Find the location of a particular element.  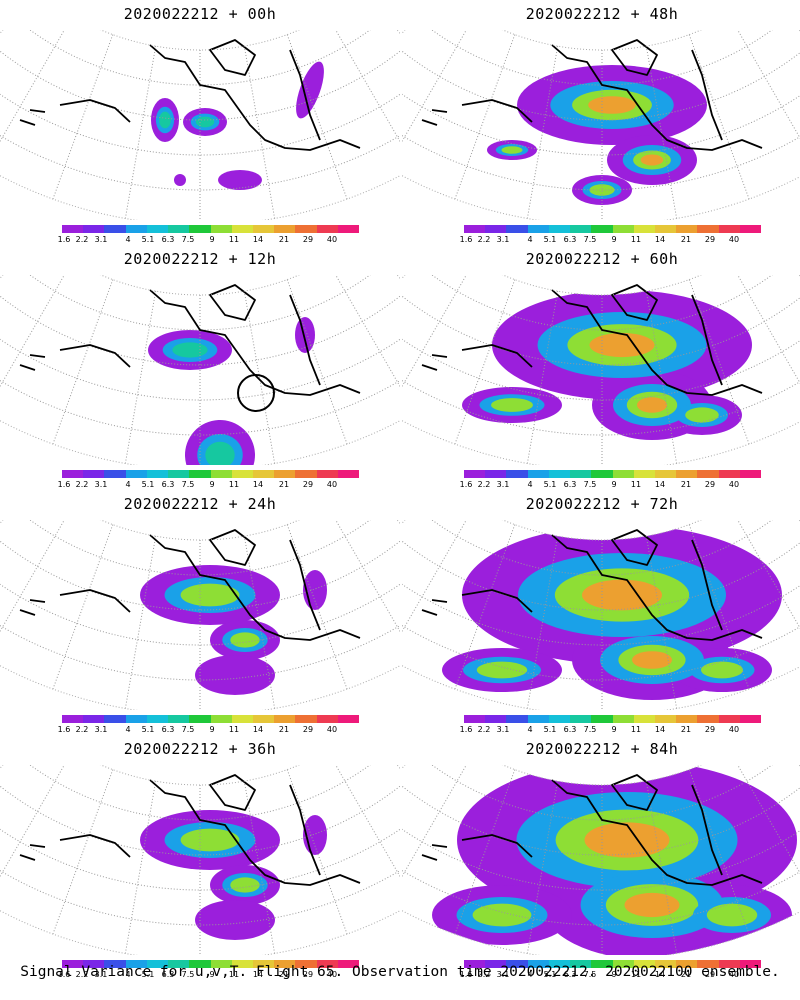

panel-title: 2020022212 + 72h is located at coordinates (602, 504).